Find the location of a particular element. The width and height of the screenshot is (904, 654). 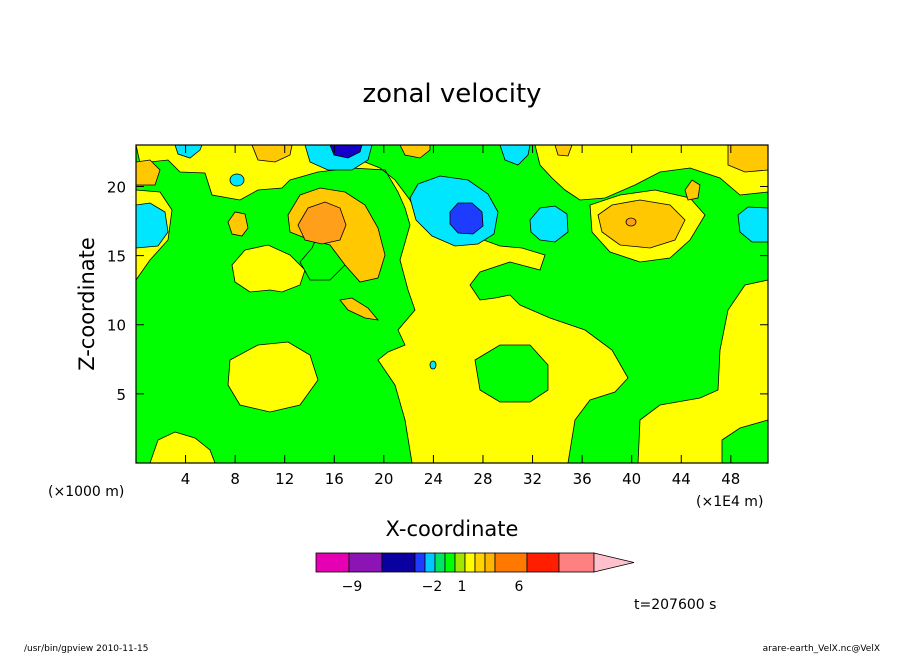

x-tick-label: 8 is located at coordinates (235, 479).